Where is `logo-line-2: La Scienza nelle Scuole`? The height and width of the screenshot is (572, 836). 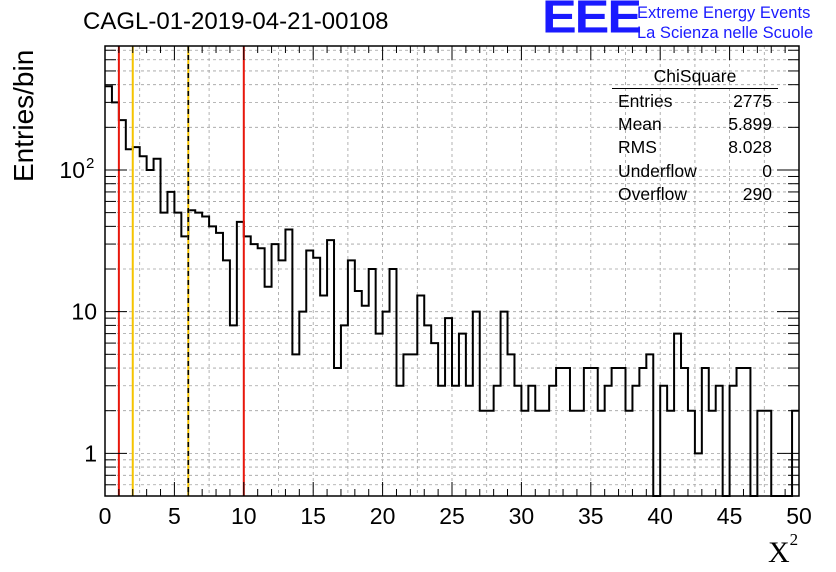
logo-line-2: La Scienza nelle Scuole is located at coordinates (725, 33).